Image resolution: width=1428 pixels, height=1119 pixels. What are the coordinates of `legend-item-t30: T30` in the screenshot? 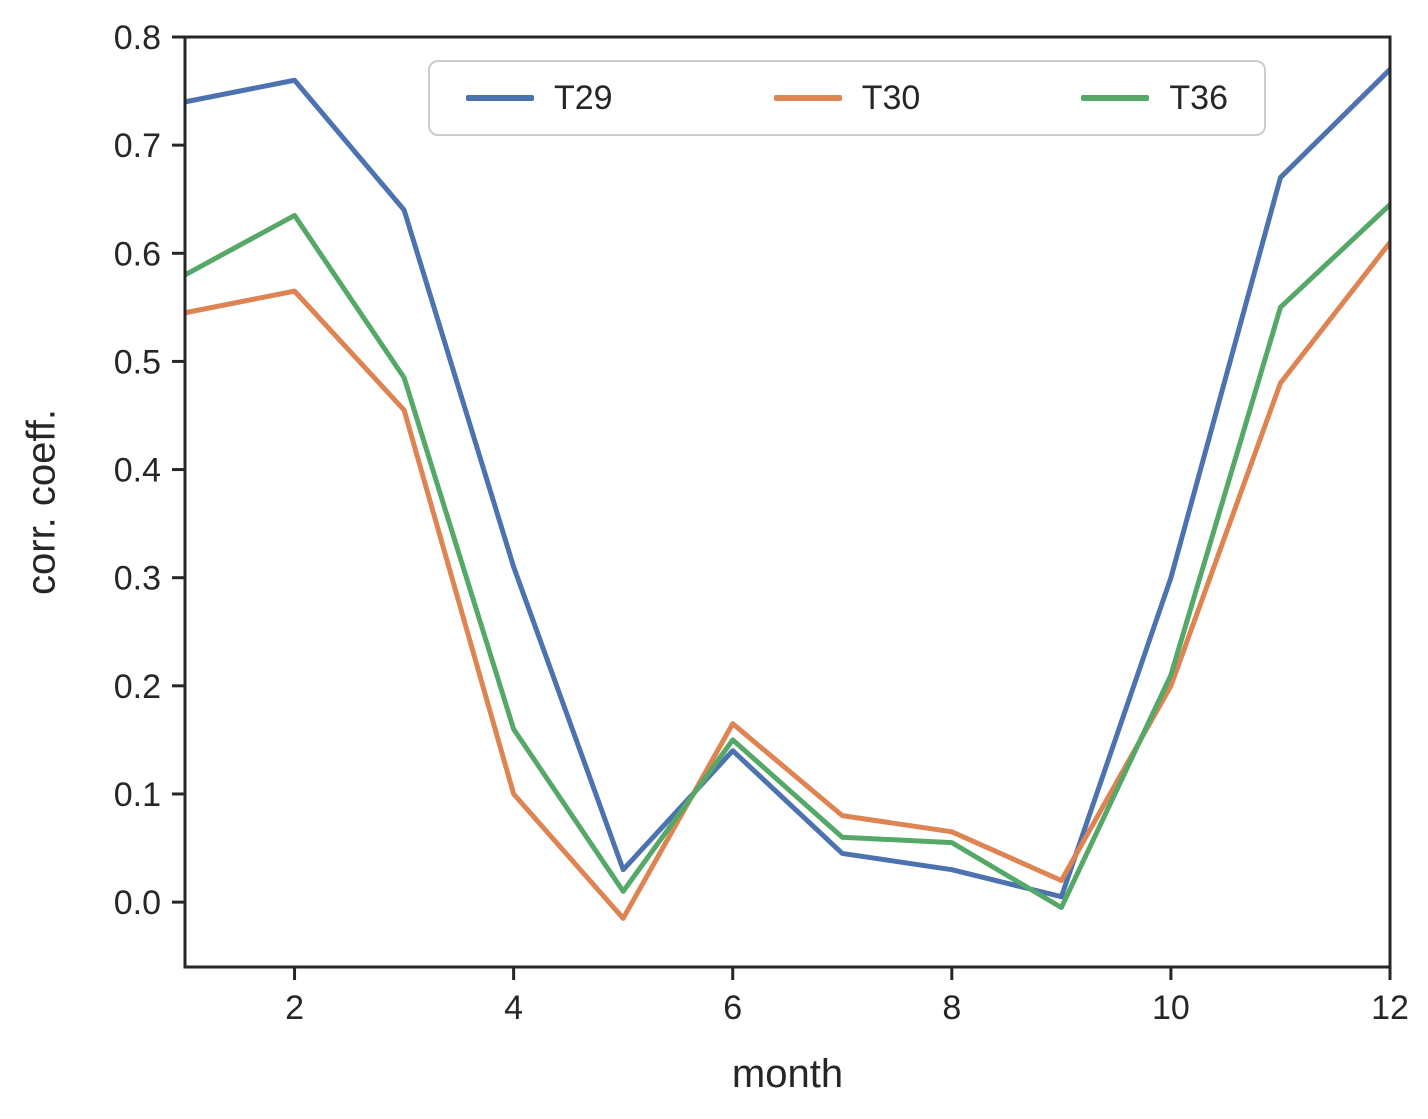 It's located at (847, 98).